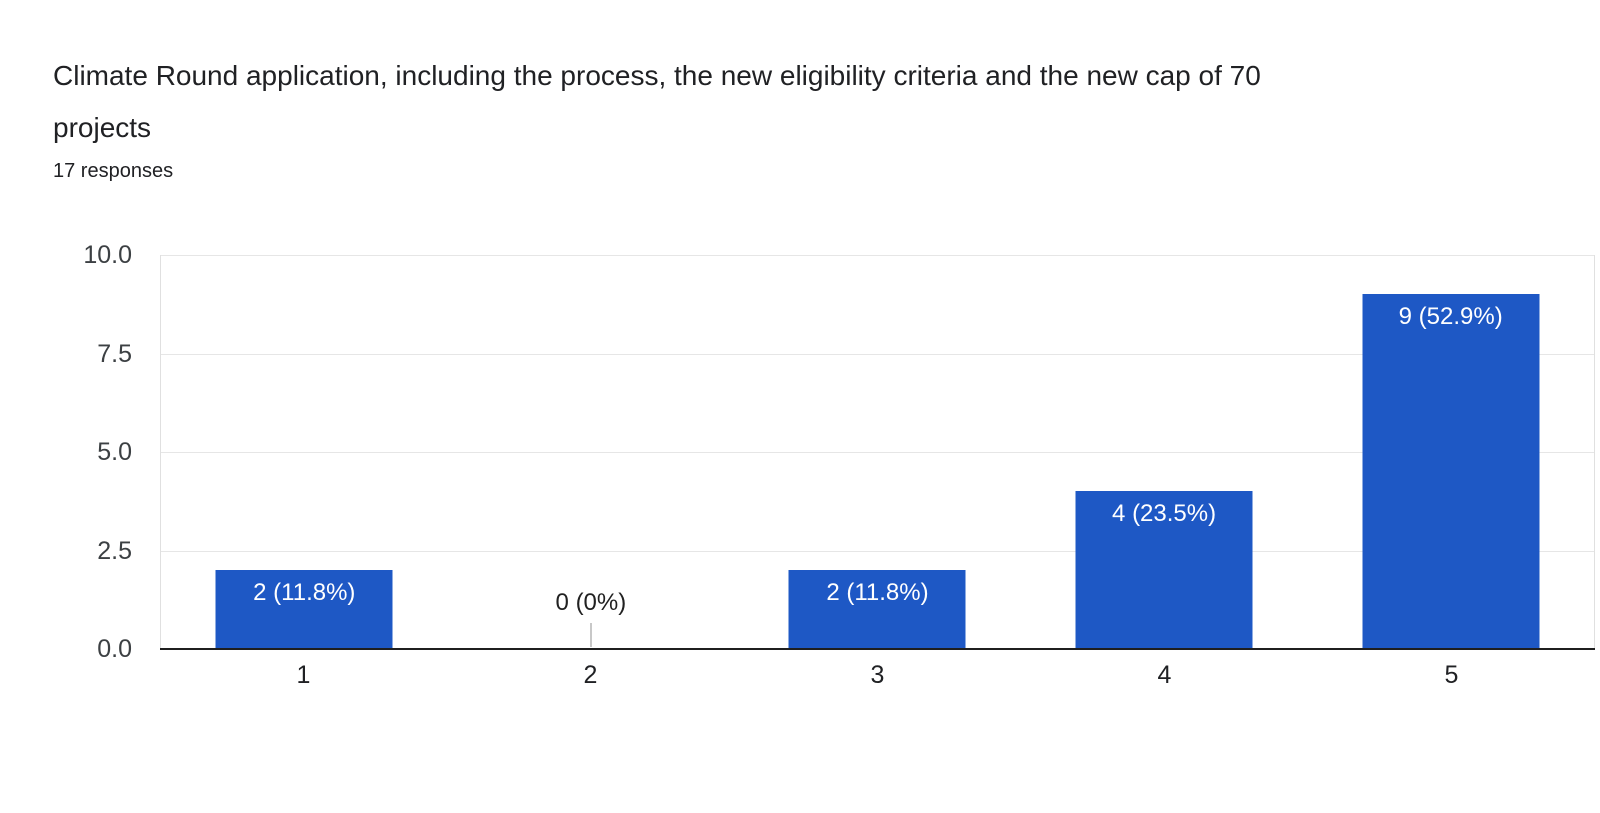 The width and height of the screenshot is (1600, 813). I want to click on x-axis-tick-label: 3, so click(877, 675).